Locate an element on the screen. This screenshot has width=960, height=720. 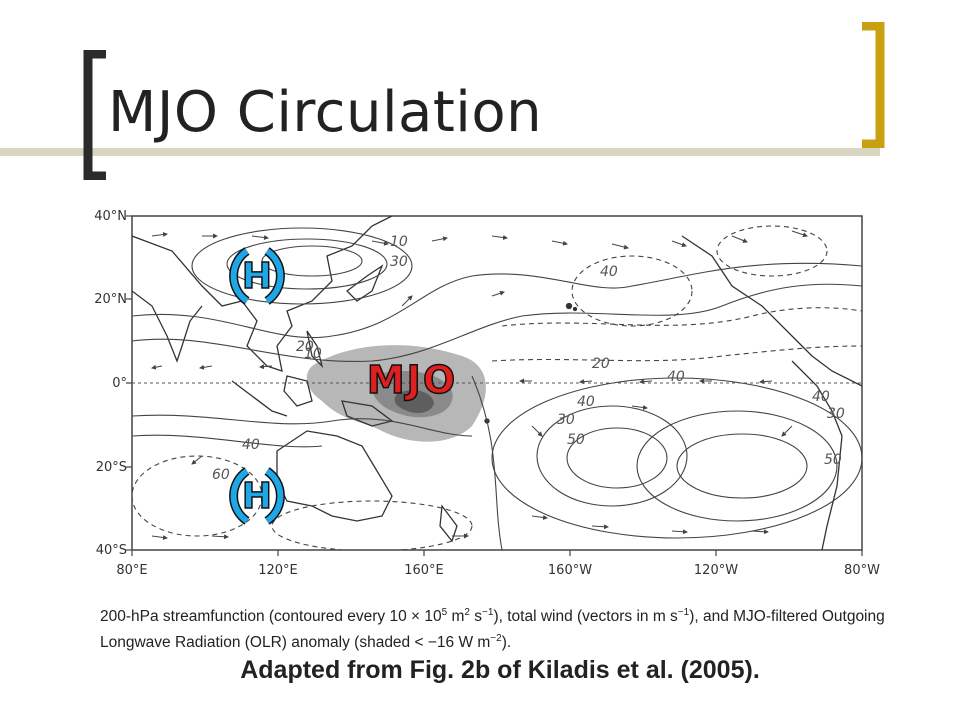
high-pressure-north: H is located at coordinates (257, 276).